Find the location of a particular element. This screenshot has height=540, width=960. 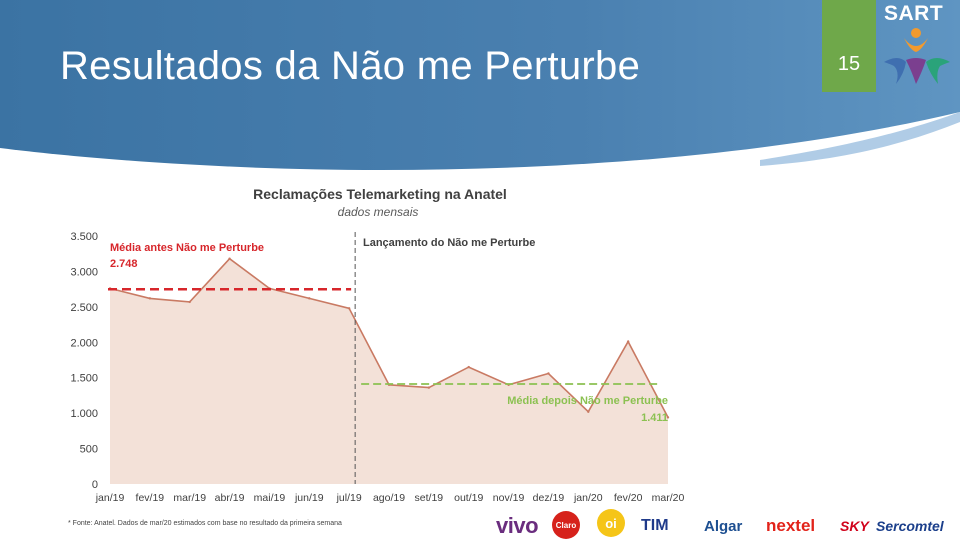

y-tick-label: 3.000 is located at coordinates (84, 272).